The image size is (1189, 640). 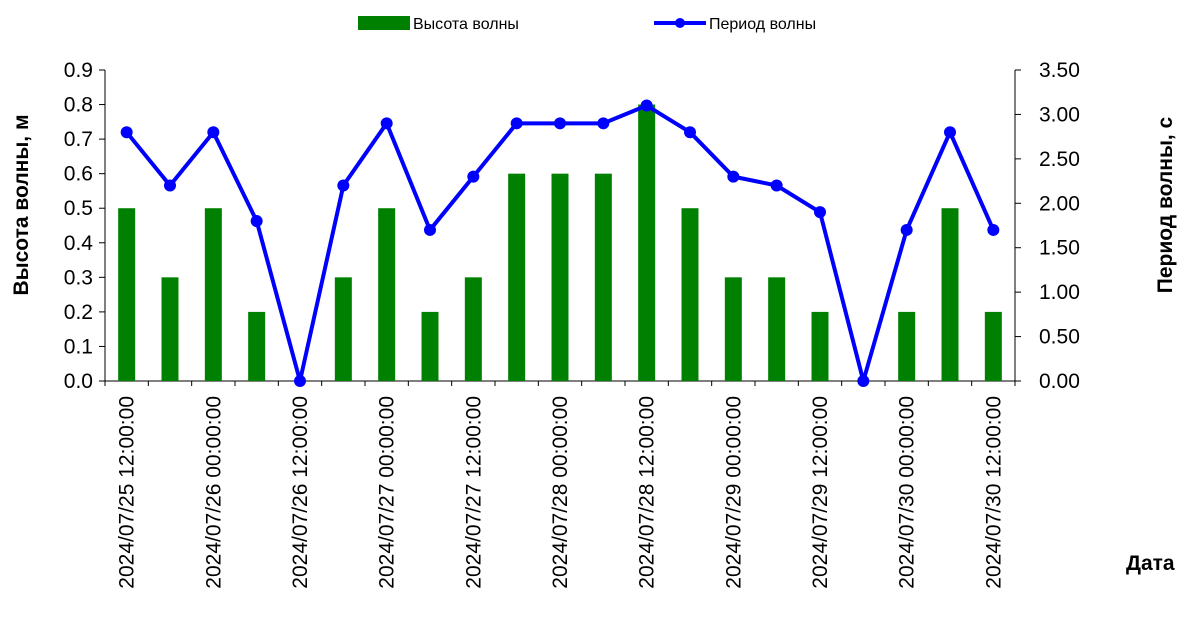 I want to click on x-tick-label: 2024/07/30 12:00:00, so click(x=993, y=492).